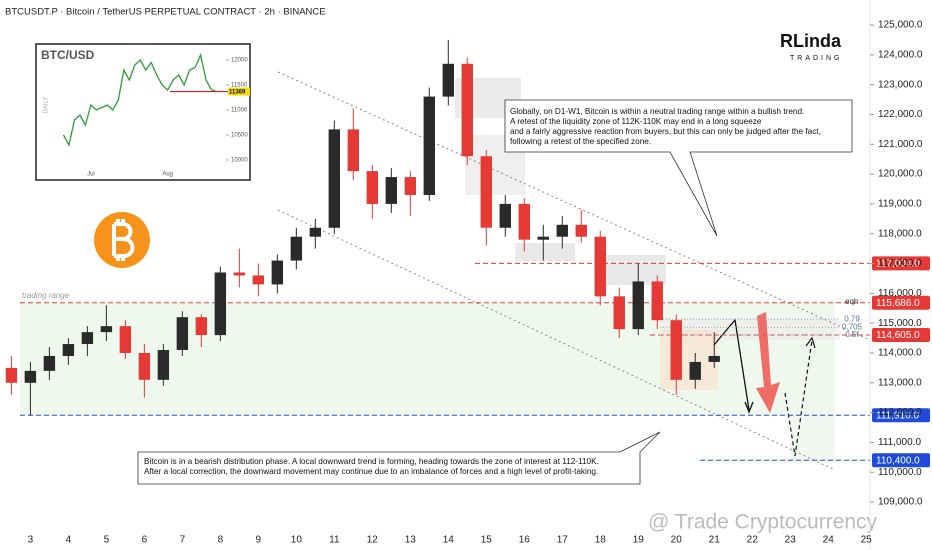  I want to click on inset-title: BTC/USD, so click(68, 55).